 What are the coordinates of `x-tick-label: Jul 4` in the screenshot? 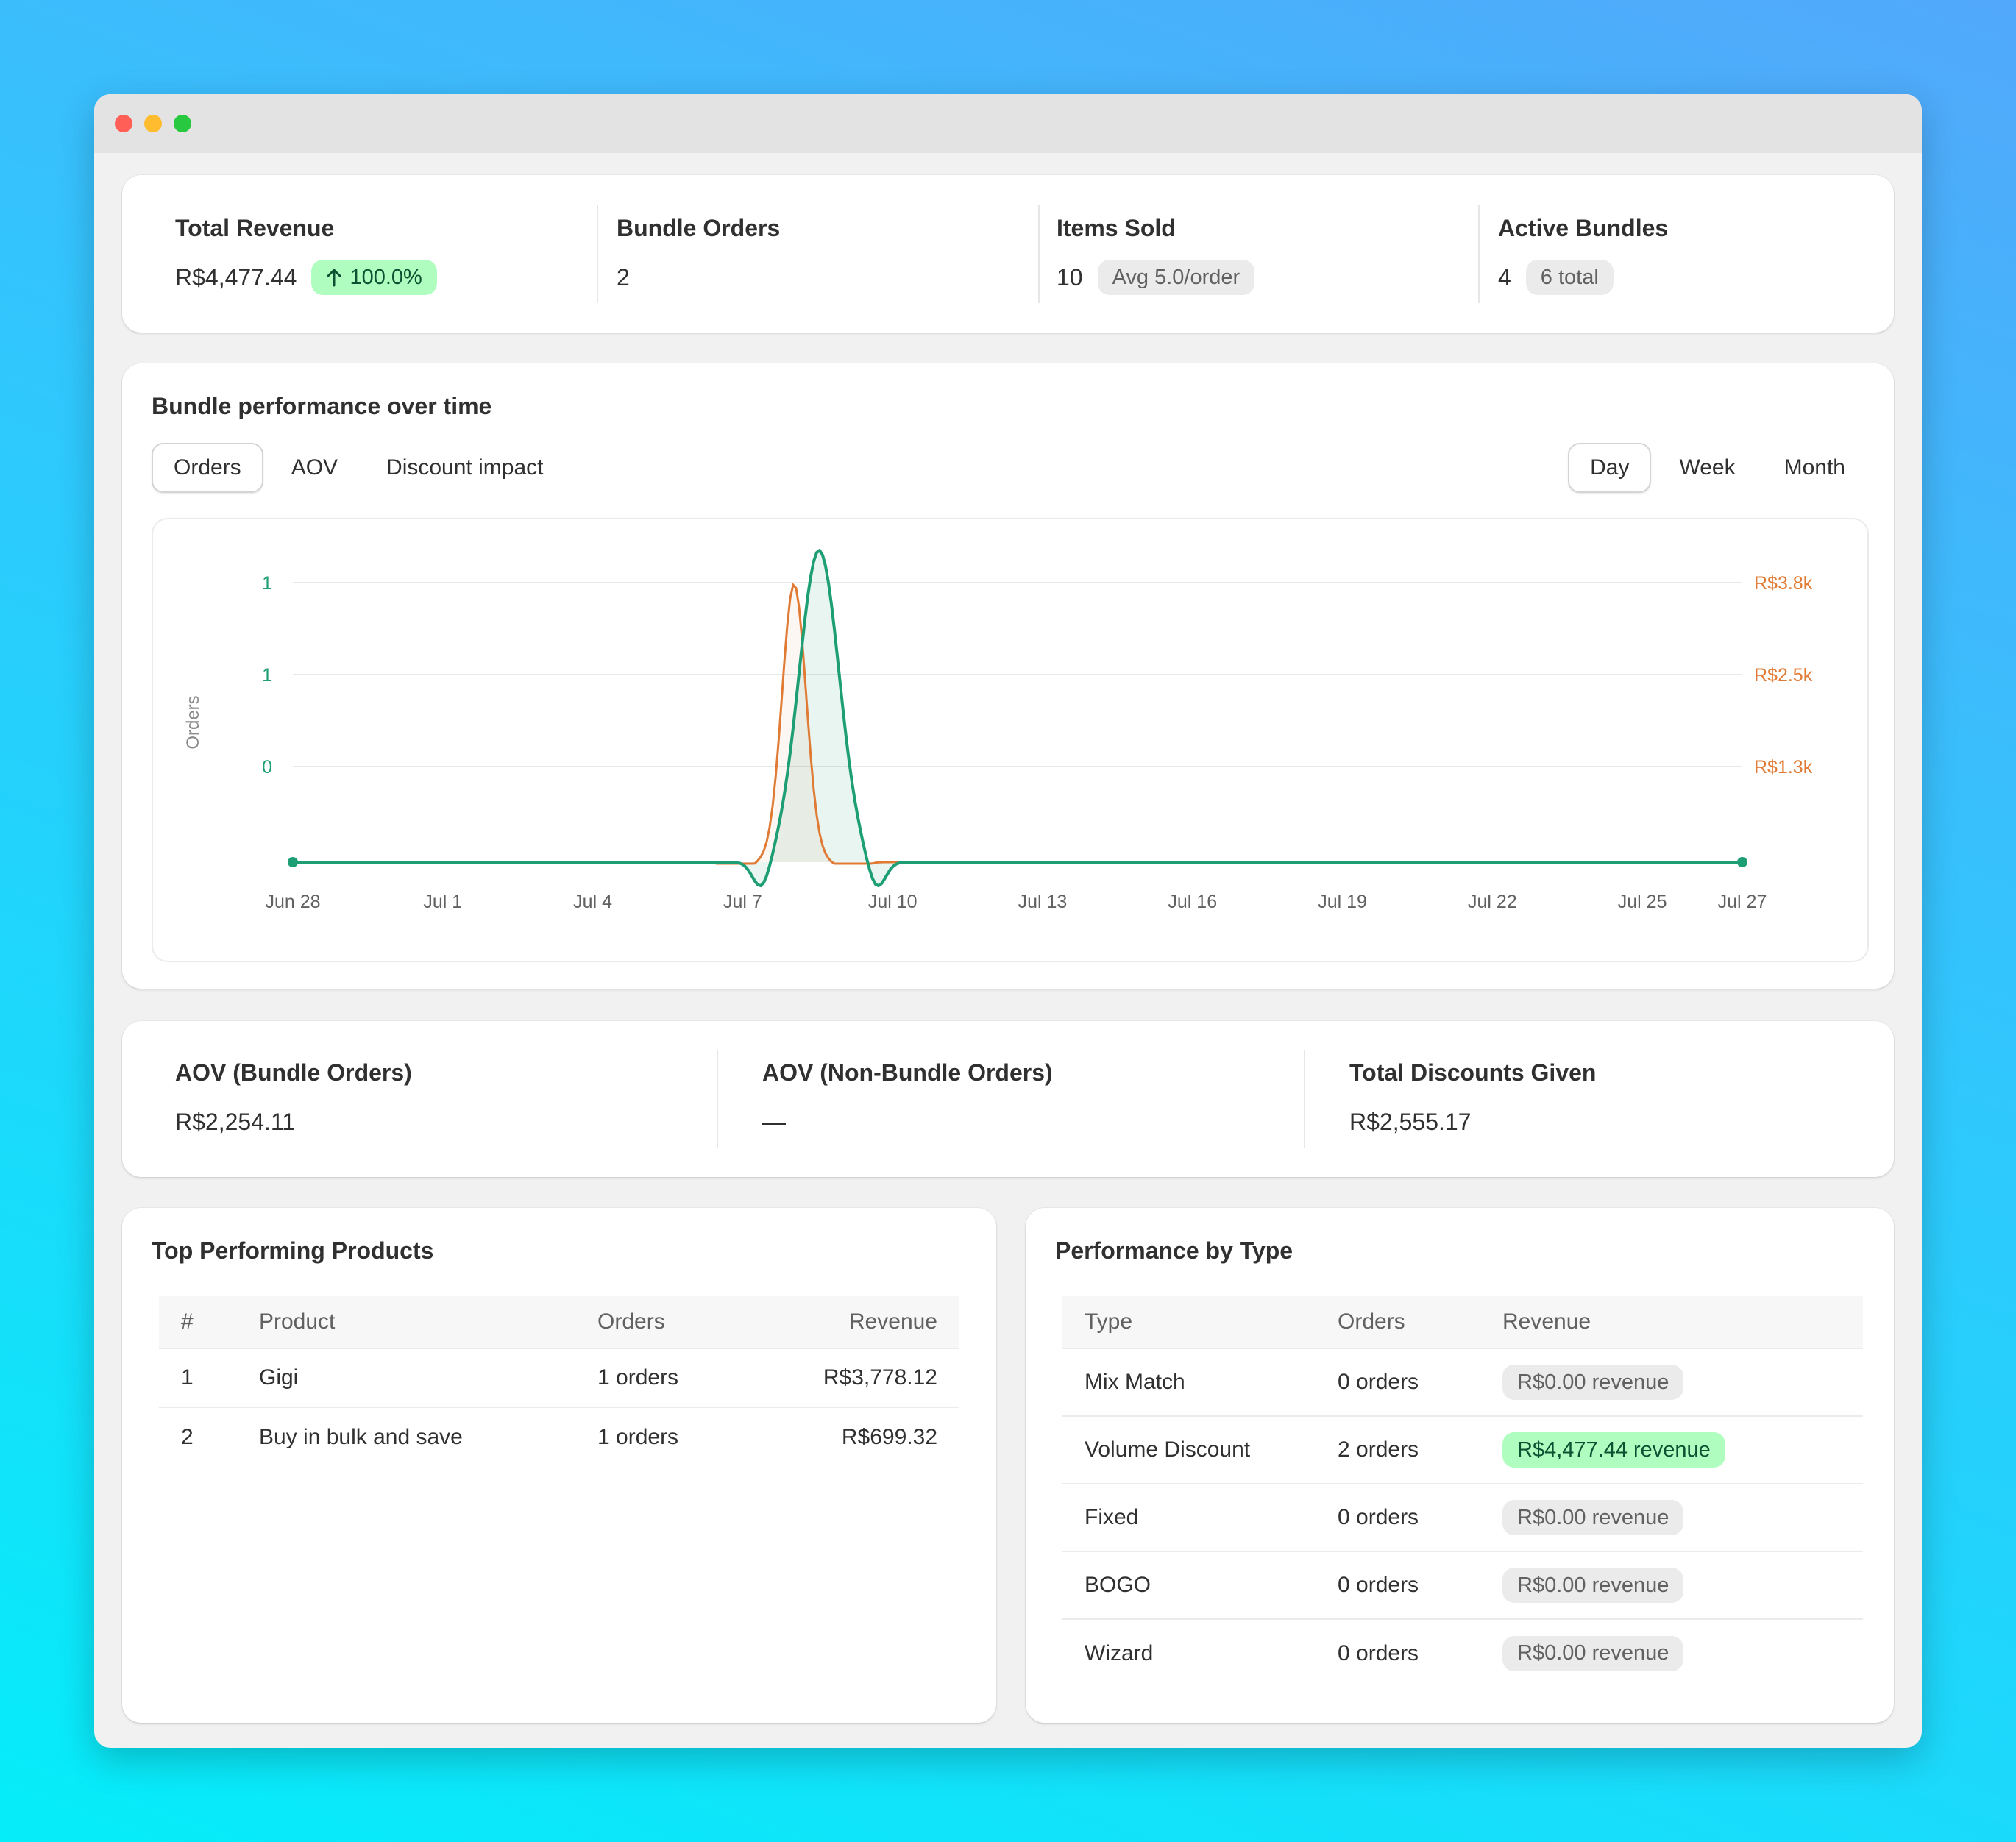 It's located at (592, 902).